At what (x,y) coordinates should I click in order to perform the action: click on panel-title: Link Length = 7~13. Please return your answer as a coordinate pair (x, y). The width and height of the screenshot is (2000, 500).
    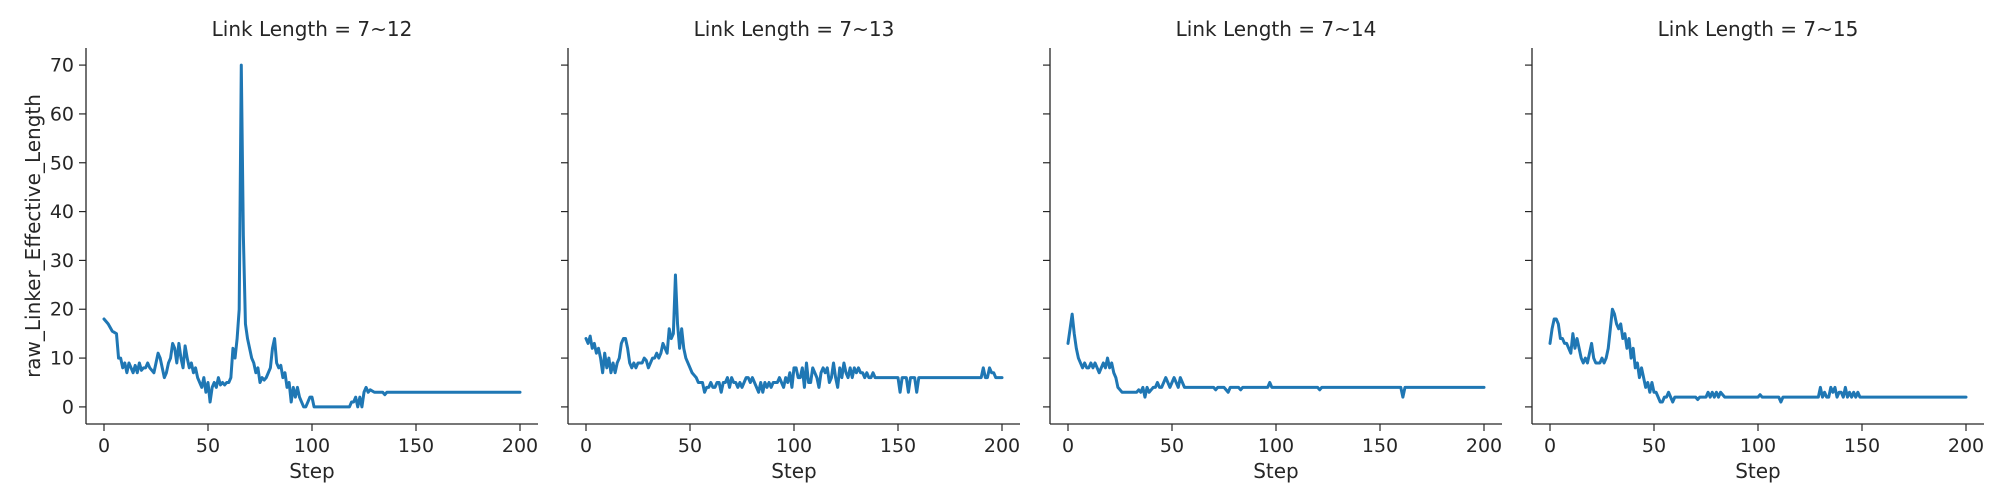
    Looking at the image, I should click on (794, 29).